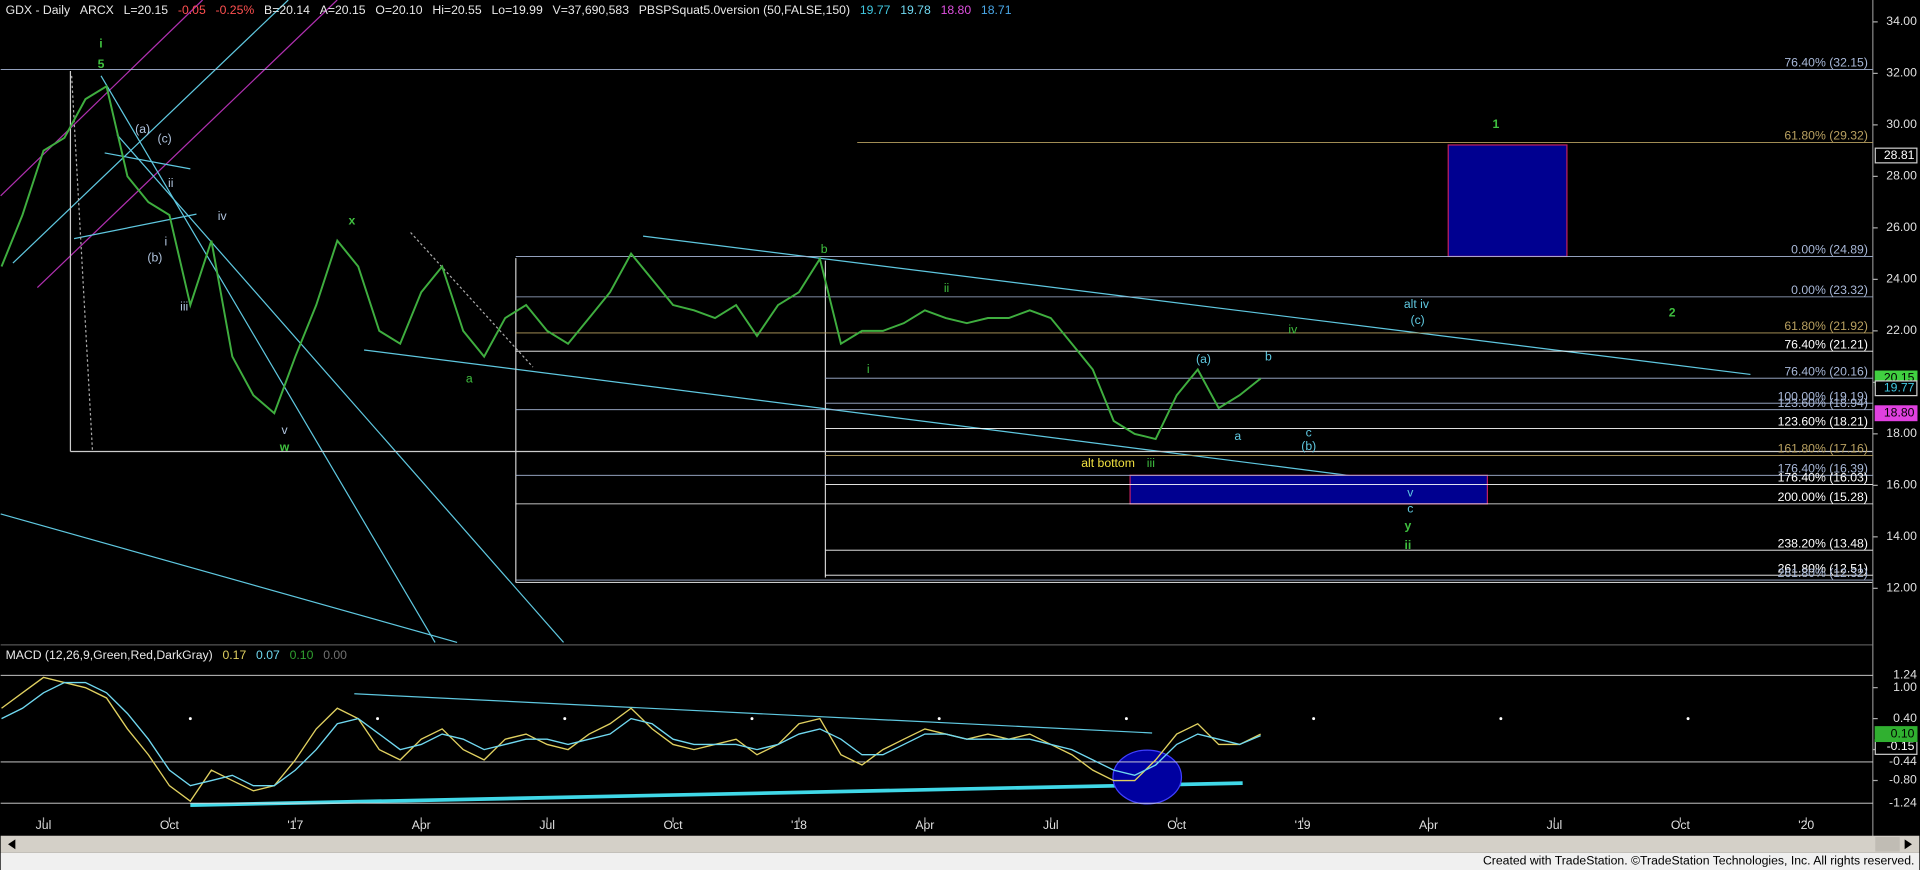  What do you see at coordinates (38, 10) in the screenshot?
I see `header-item: GDX - Daily` at bounding box center [38, 10].